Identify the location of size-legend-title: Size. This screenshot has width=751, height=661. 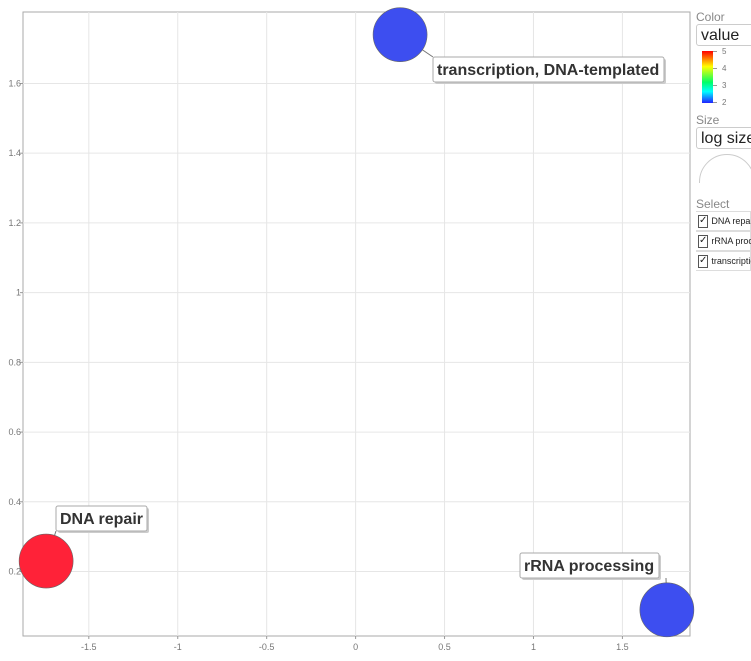
(708, 120).